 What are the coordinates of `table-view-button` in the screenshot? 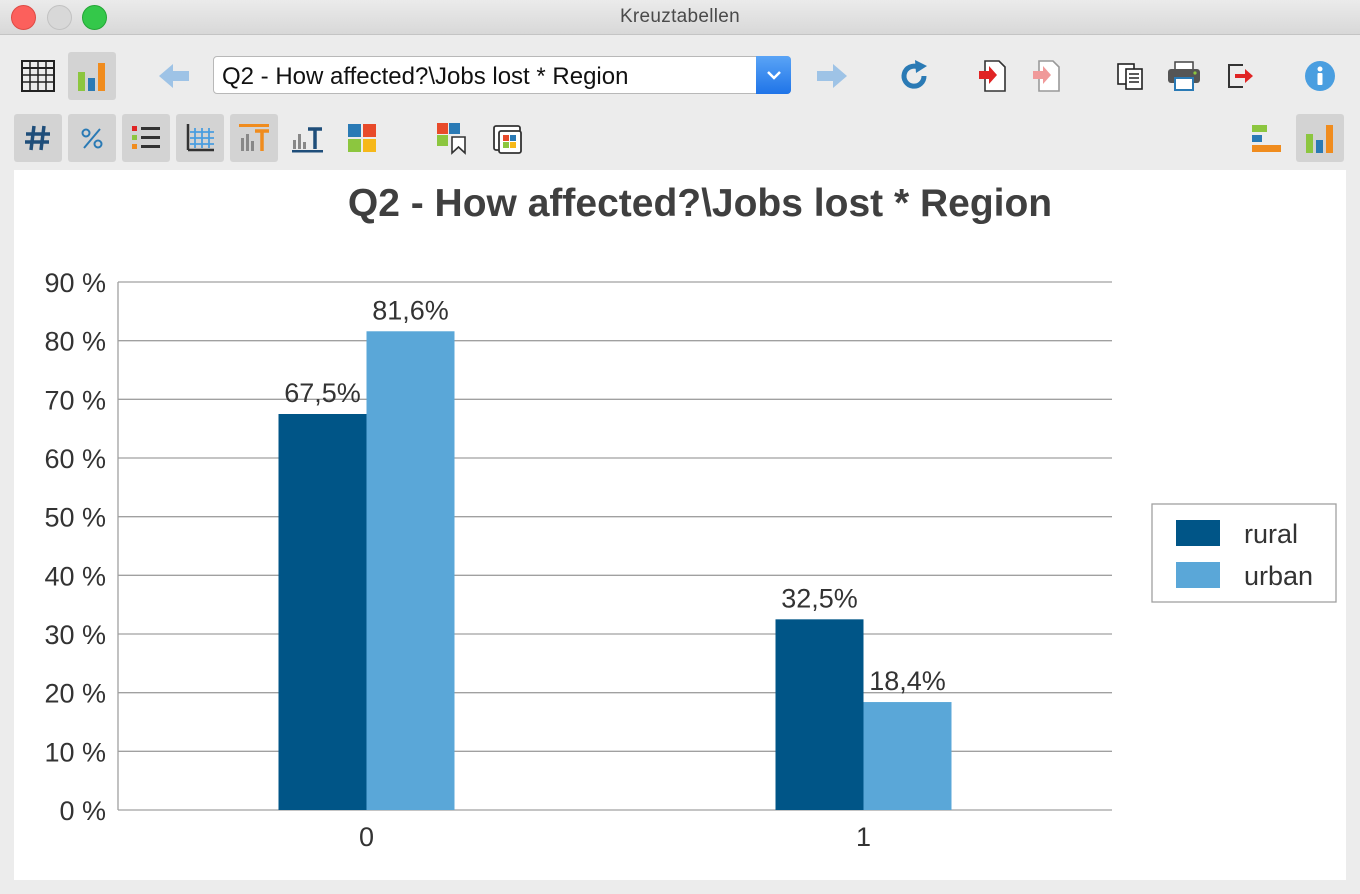 It's located at (38, 76).